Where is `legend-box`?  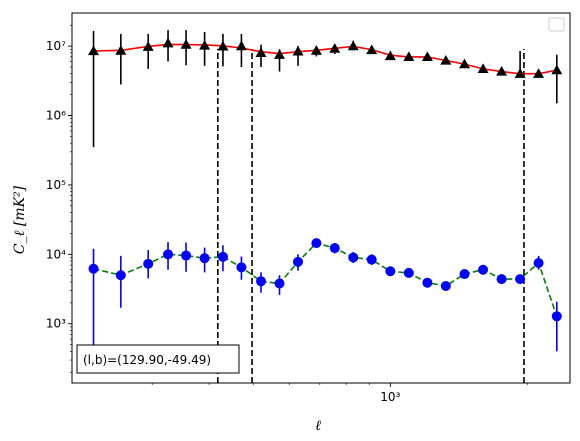 legend-box is located at coordinates (556, 24).